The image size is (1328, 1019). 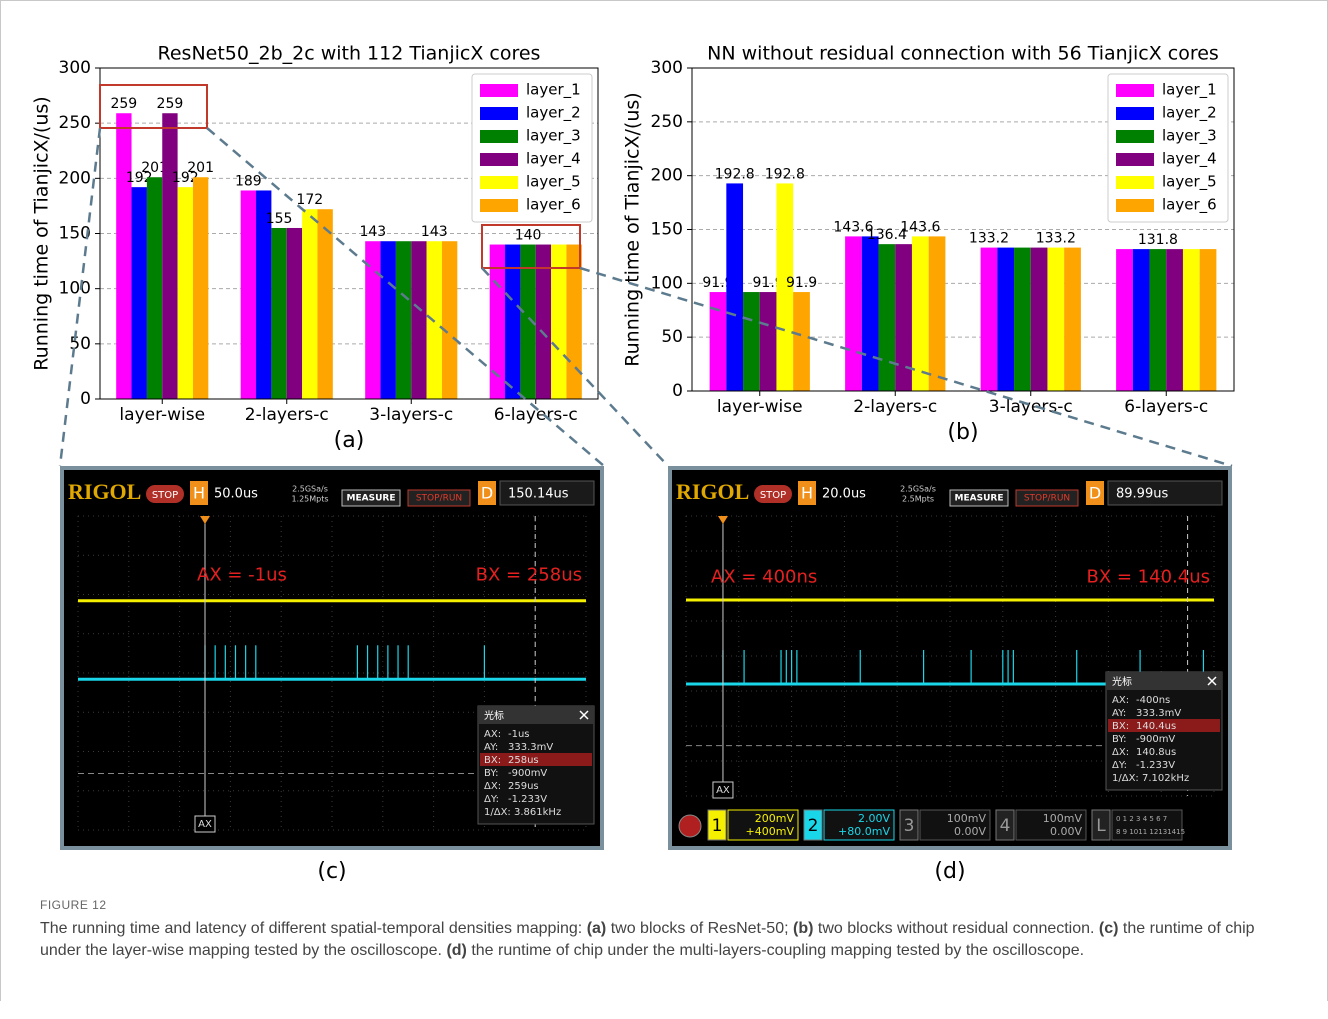 What do you see at coordinates (1189, 159) in the screenshot?
I see `legend-label: layer_4` at bounding box center [1189, 159].